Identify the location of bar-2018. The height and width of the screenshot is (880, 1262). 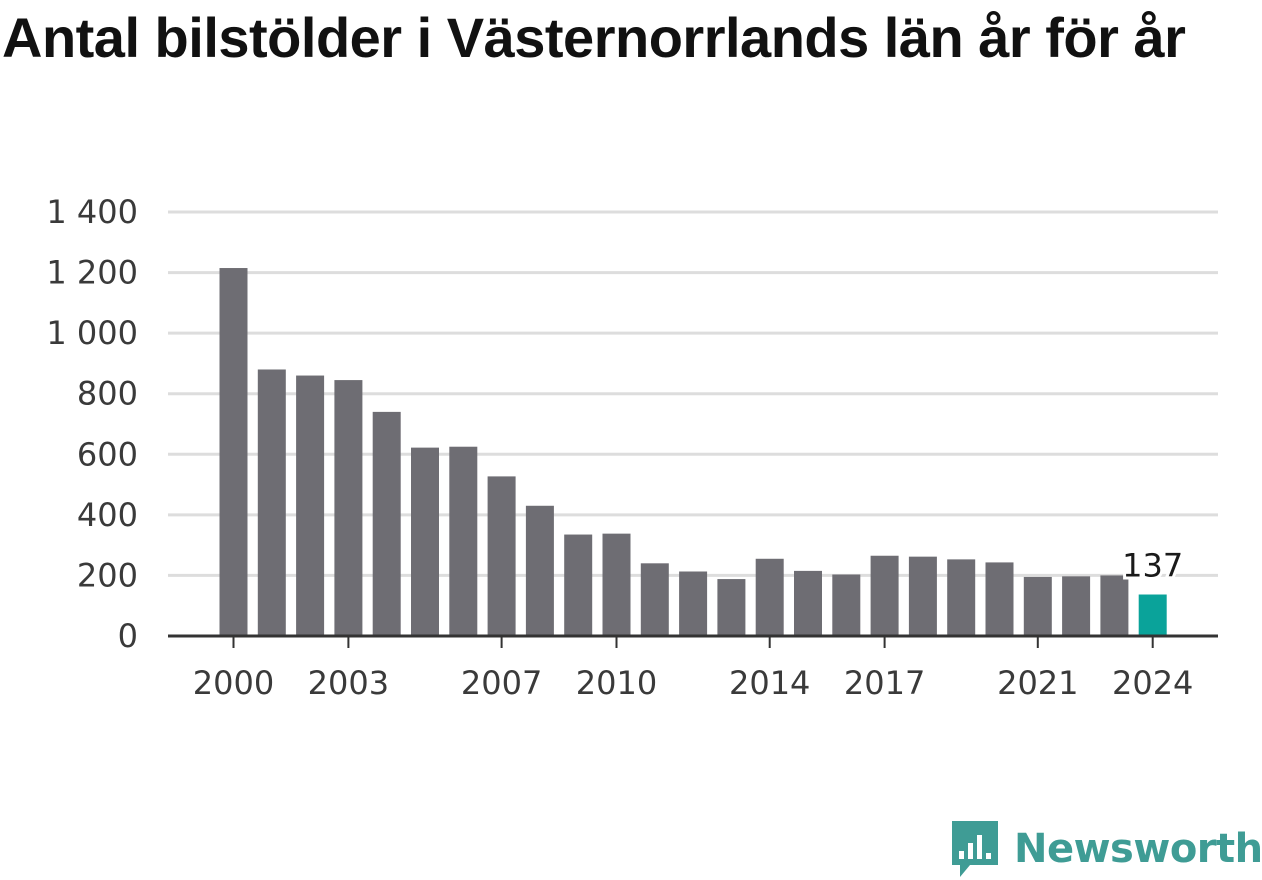
(922, 596).